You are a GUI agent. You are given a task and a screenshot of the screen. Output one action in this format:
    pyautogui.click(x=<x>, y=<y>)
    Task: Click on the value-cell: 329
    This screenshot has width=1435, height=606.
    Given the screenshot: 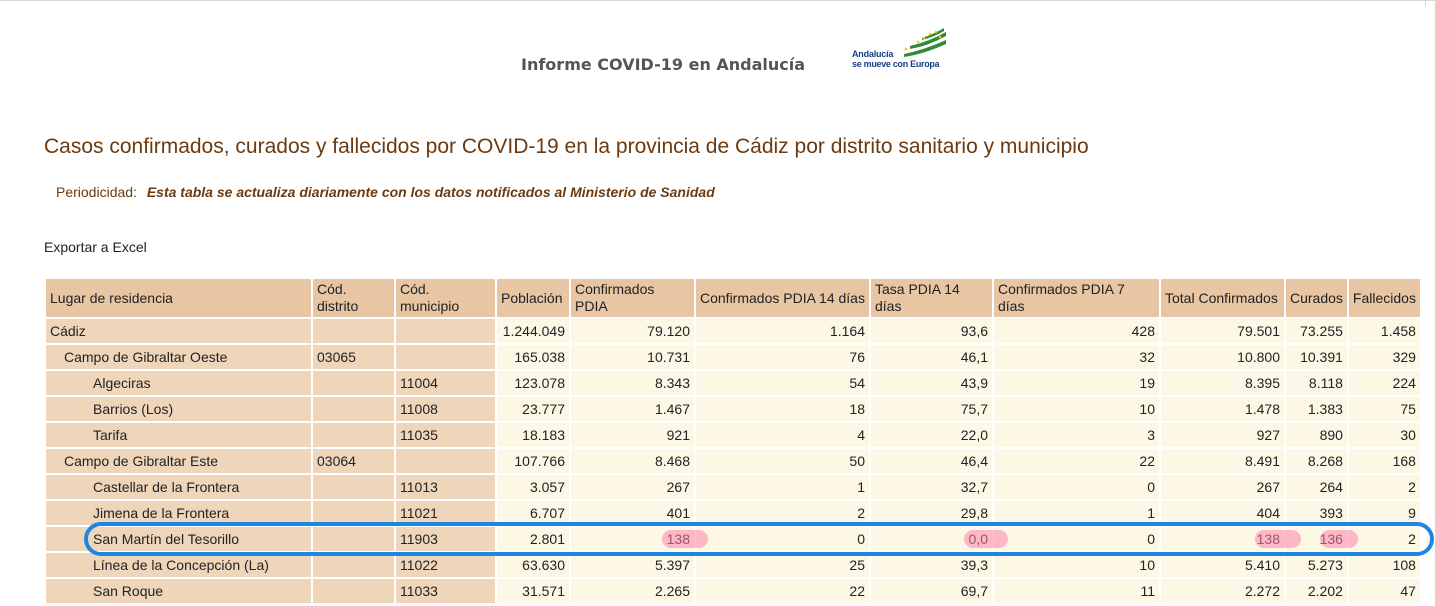 What is the action you would take?
    pyautogui.click(x=1384, y=357)
    